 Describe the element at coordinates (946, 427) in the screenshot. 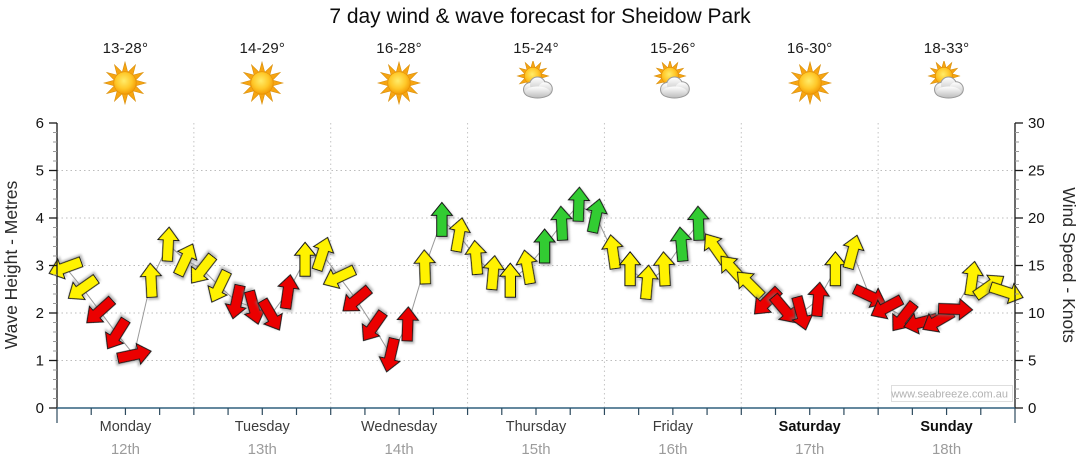

I see `day-name-label: Sunday` at that location.